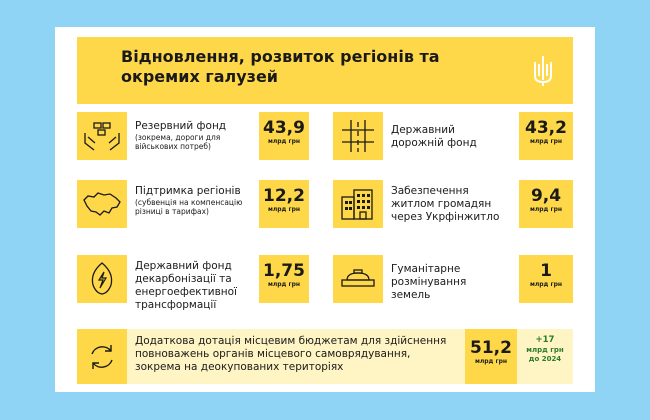 Image resolution: width=650 pixels, height=420 pixels. I want to click on refresh-cycle-icon, so click(102, 356).